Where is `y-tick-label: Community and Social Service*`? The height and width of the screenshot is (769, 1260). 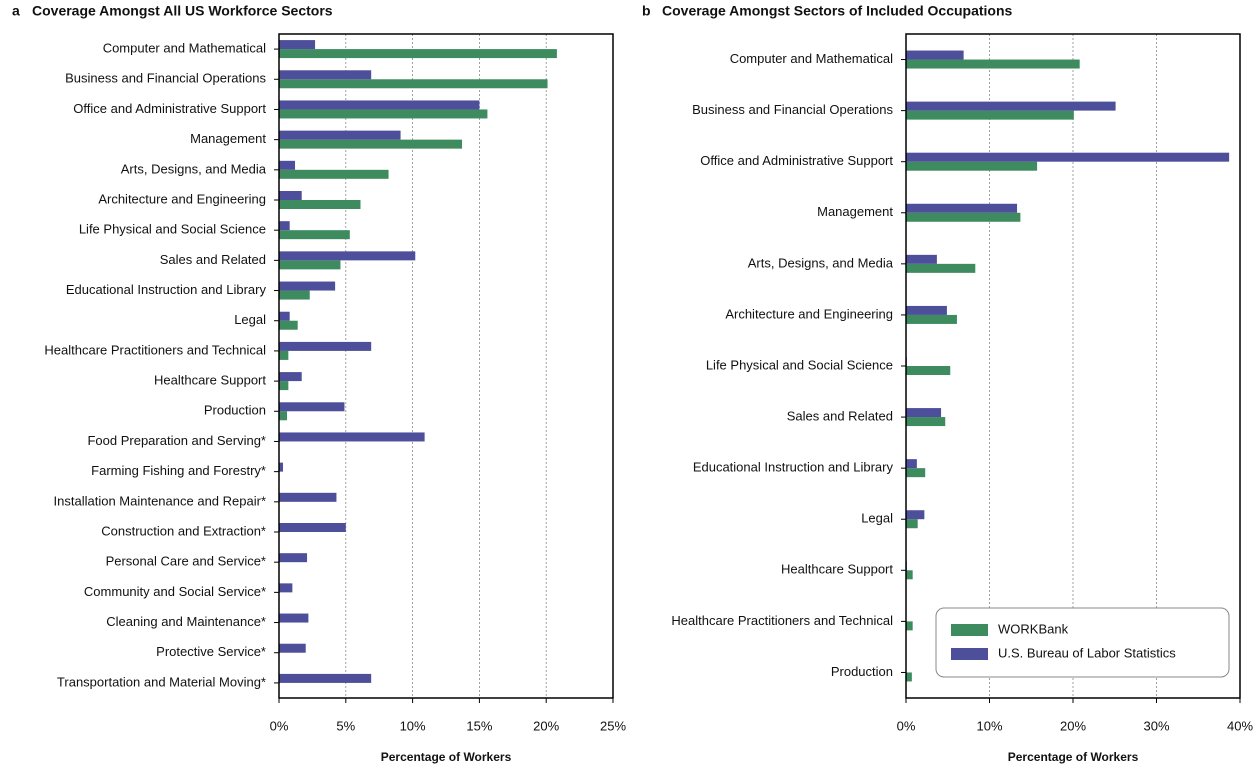
y-tick-label: Community and Social Service* is located at coordinates (175, 591).